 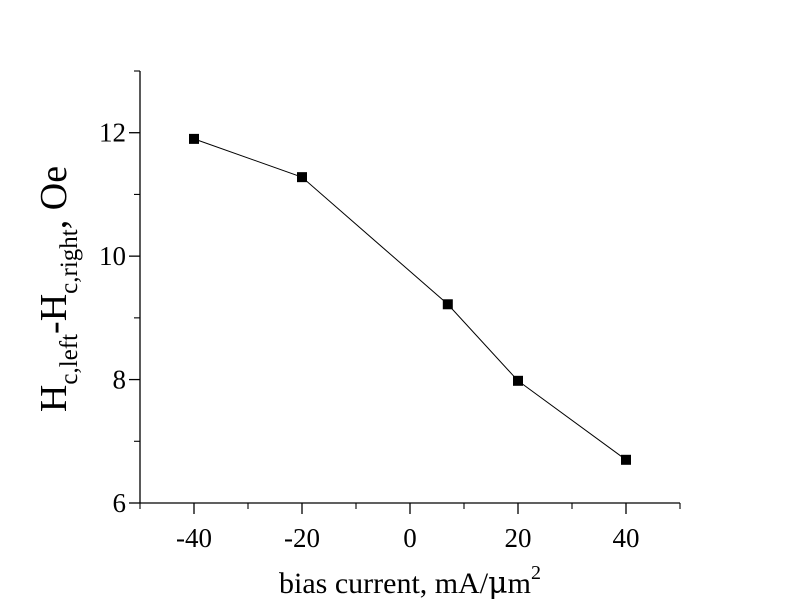 What do you see at coordinates (536, 573) in the screenshot?
I see `x-axis-title-sup: 2` at bounding box center [536, 573].